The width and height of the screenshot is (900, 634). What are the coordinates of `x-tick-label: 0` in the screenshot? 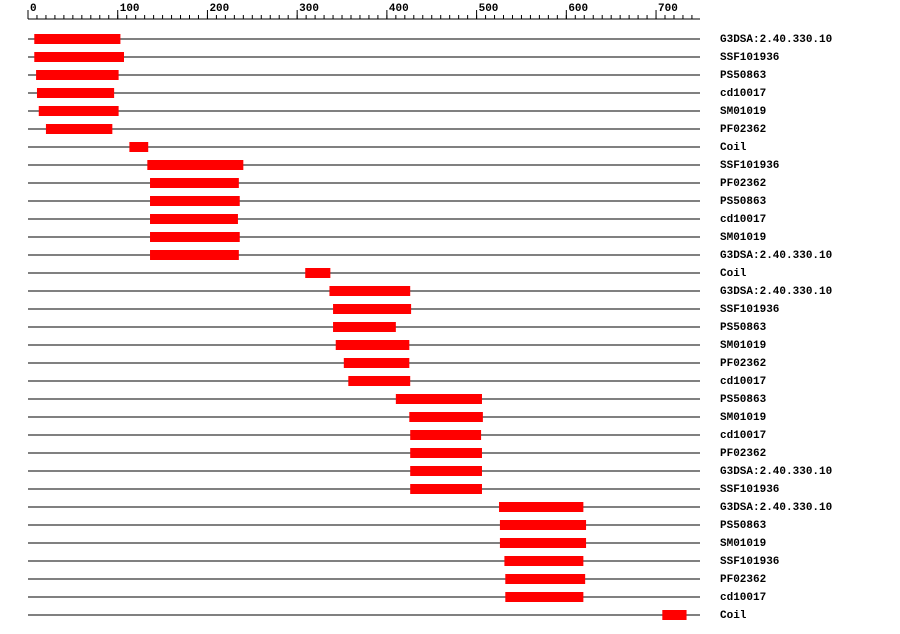 It's located at (33, 9).